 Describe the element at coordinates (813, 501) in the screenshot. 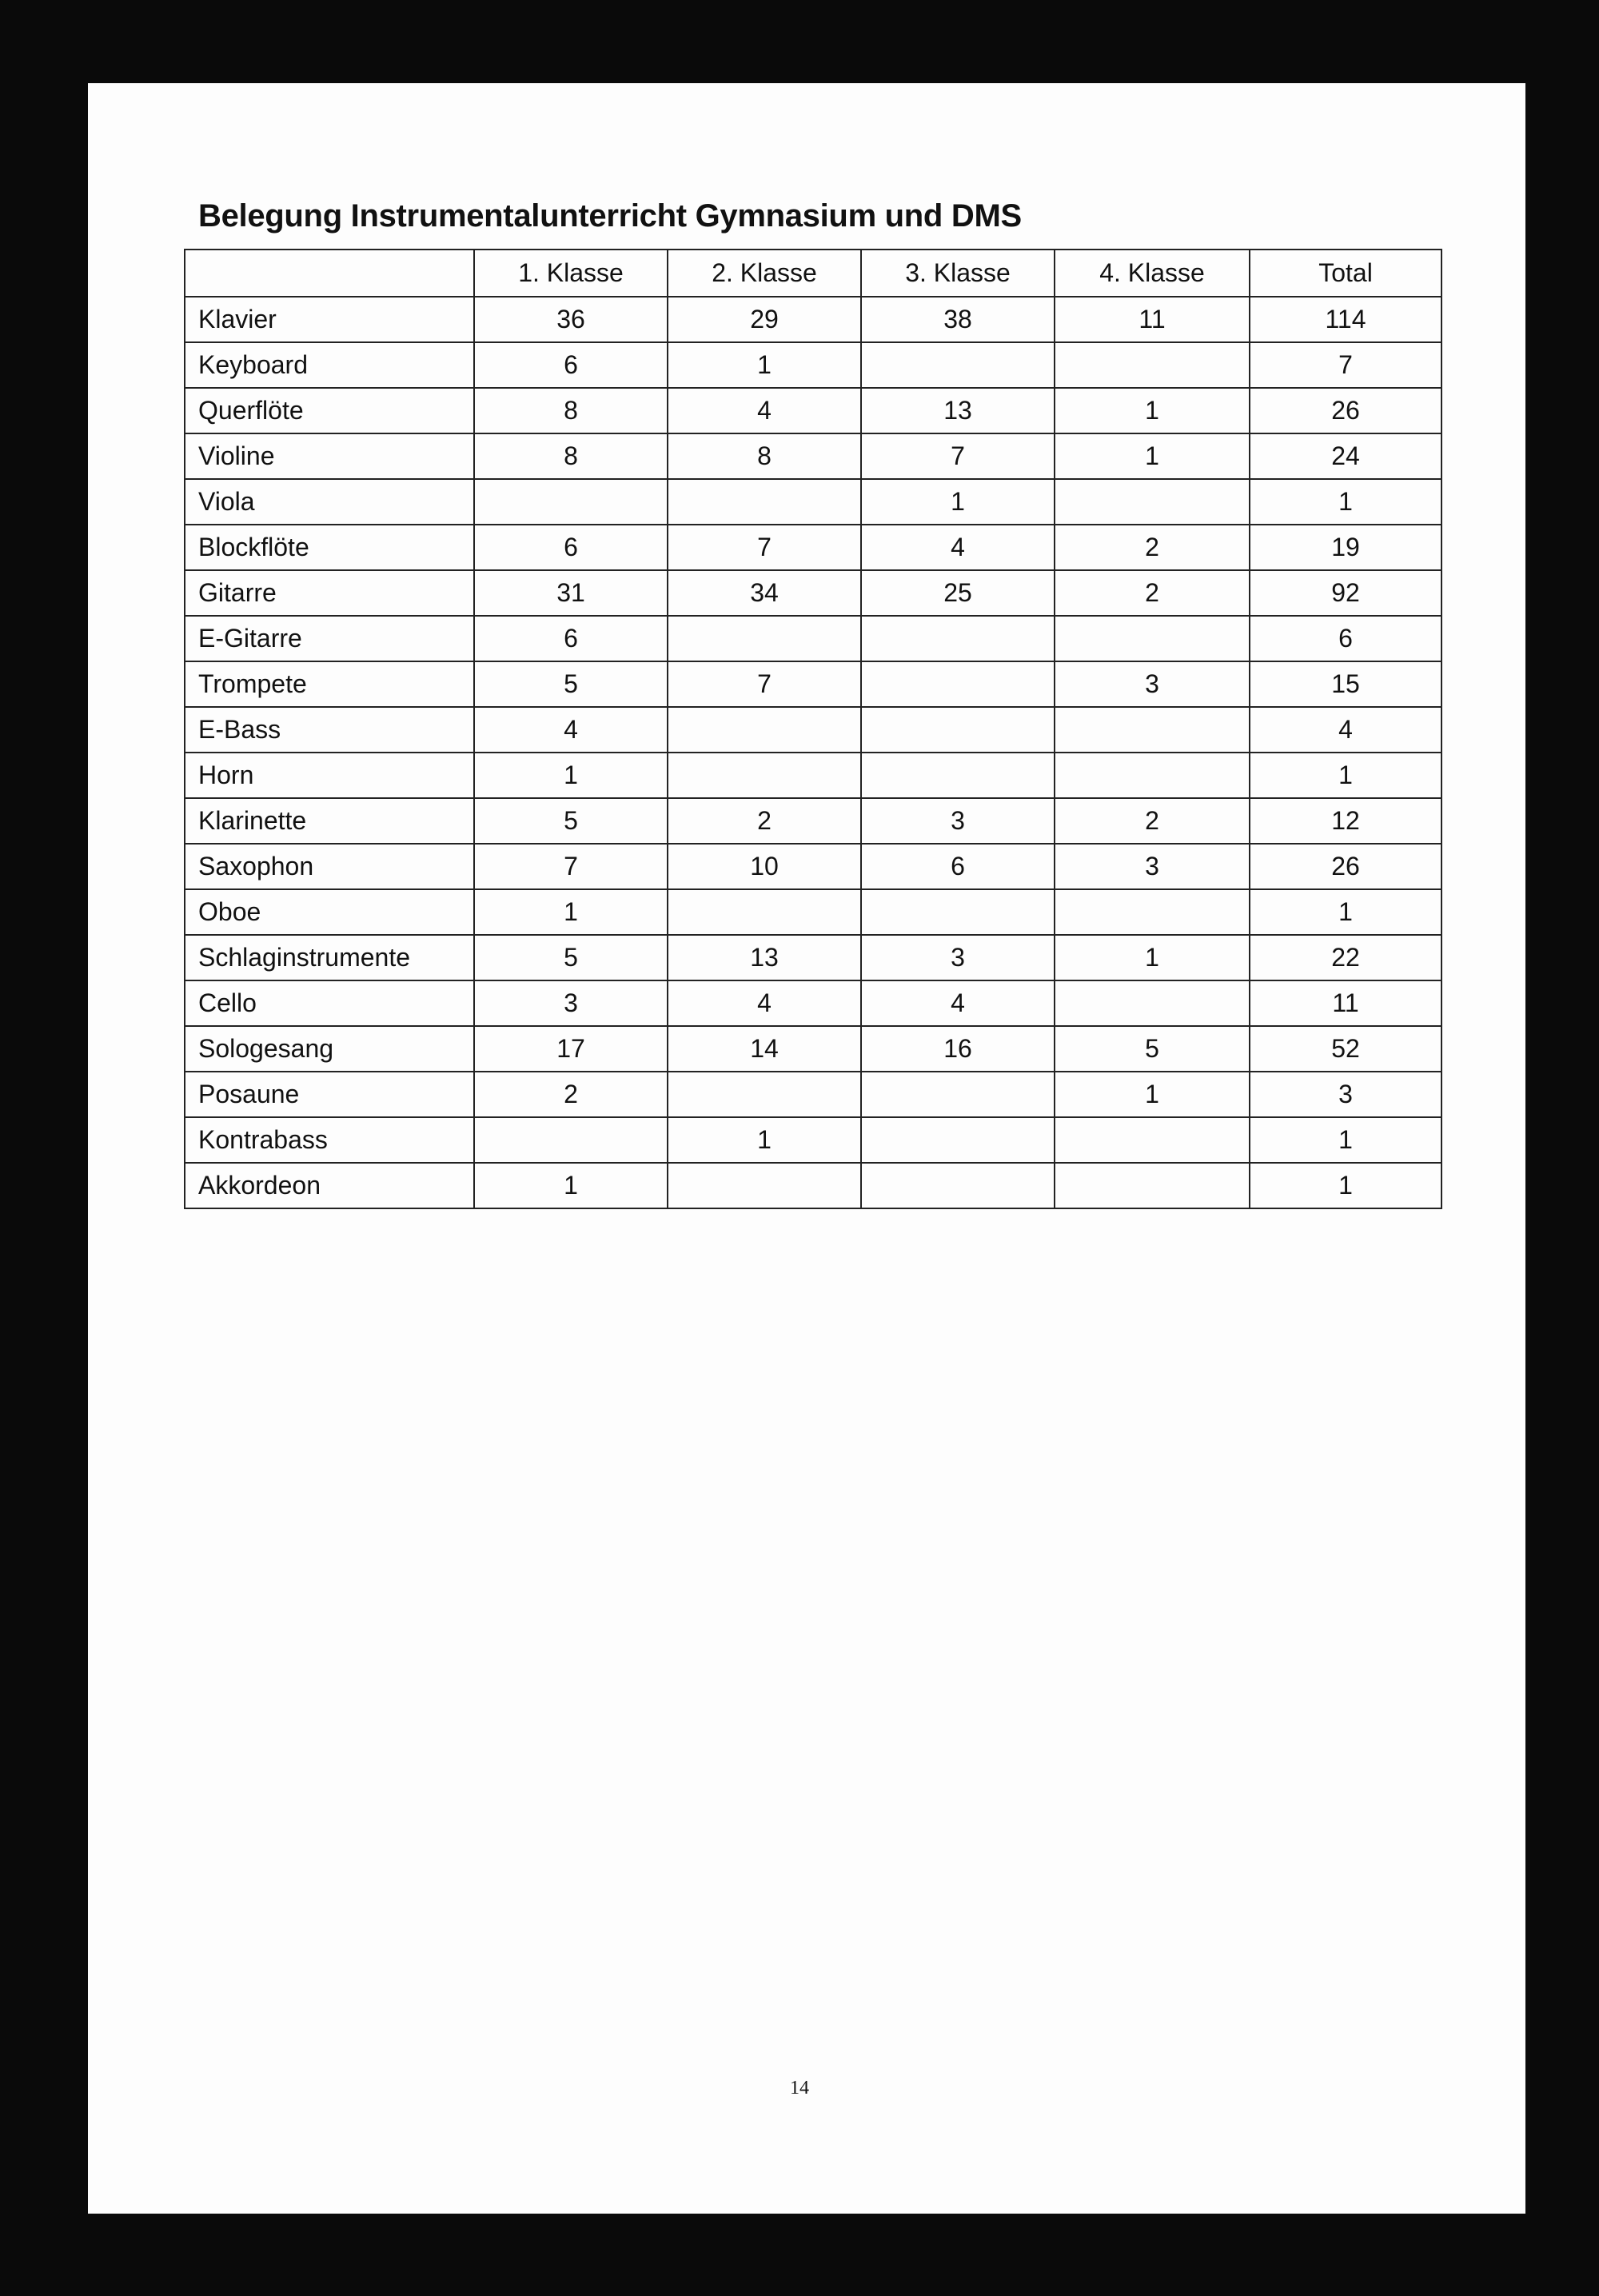

I see `table-row: Viola 1 1` at that location.